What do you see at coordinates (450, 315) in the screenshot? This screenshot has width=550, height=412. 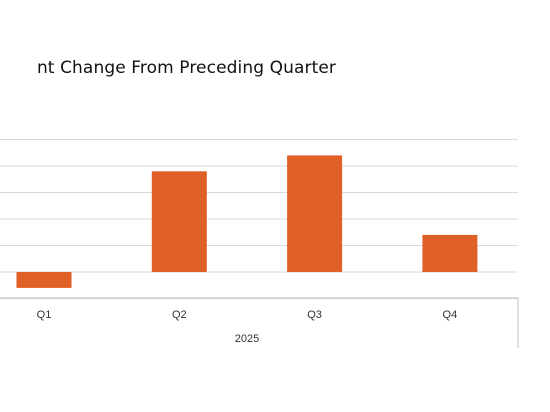 I see `x-tick-label: Q4` at bounding box center [450, 315].